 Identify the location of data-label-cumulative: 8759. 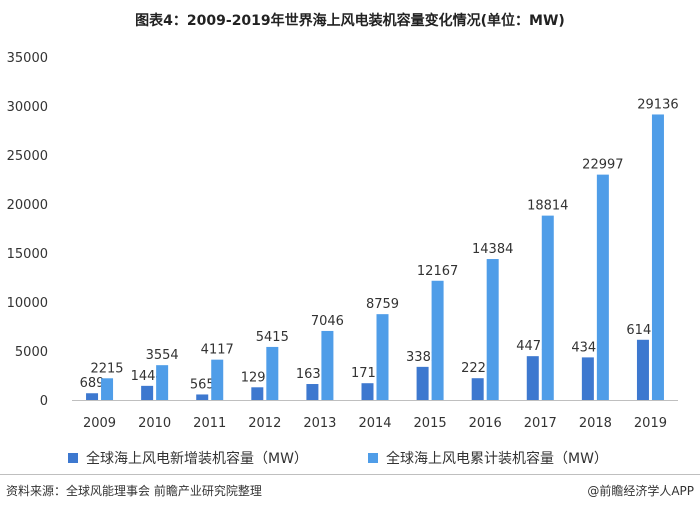
(382, 304).